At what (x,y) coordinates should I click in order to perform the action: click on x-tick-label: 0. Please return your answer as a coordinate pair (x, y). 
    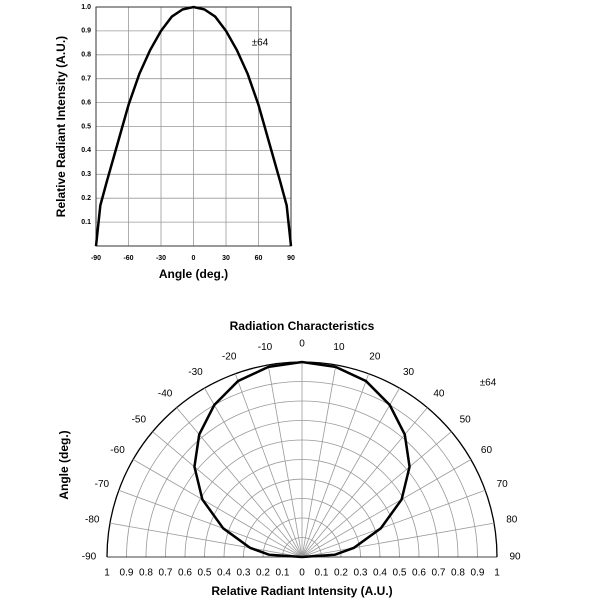
    Looking at the image, I should click on (194, 258).